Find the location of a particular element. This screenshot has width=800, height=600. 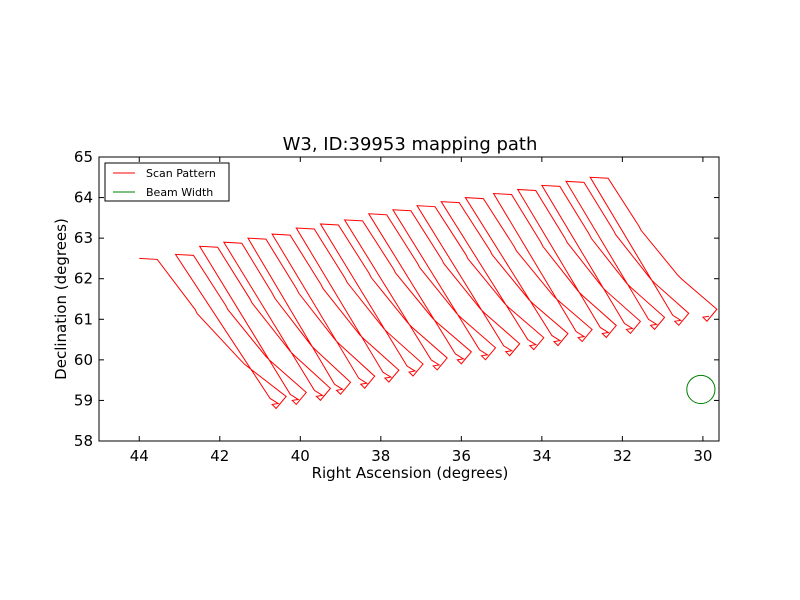

x-tick-label: 34 is located at coordinates (541, 456).